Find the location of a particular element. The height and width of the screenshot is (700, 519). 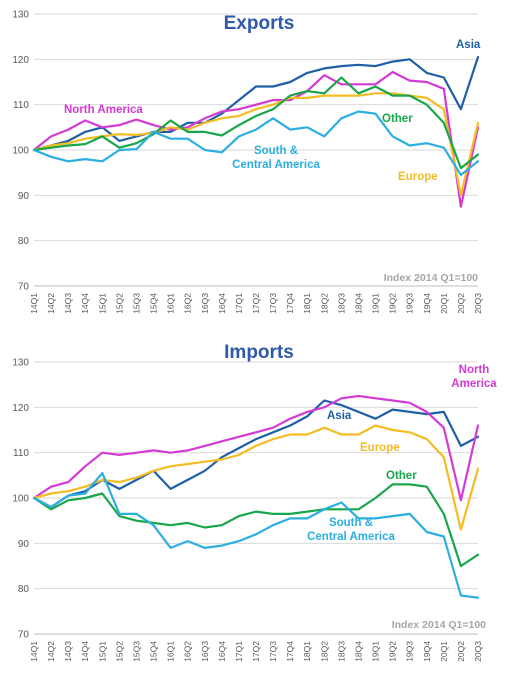

series-line-europe is located at coordinates (256, 477).